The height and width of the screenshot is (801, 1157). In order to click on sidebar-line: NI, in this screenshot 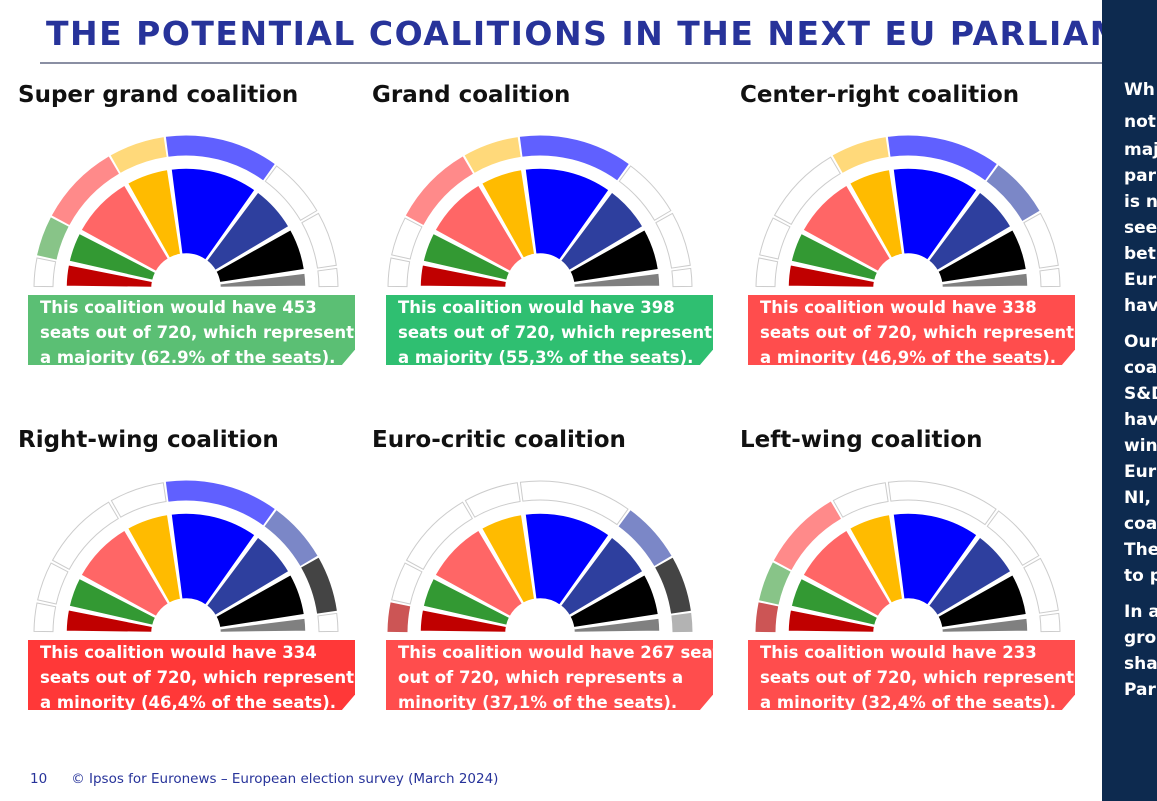, I will do `click(1138, 498)`.